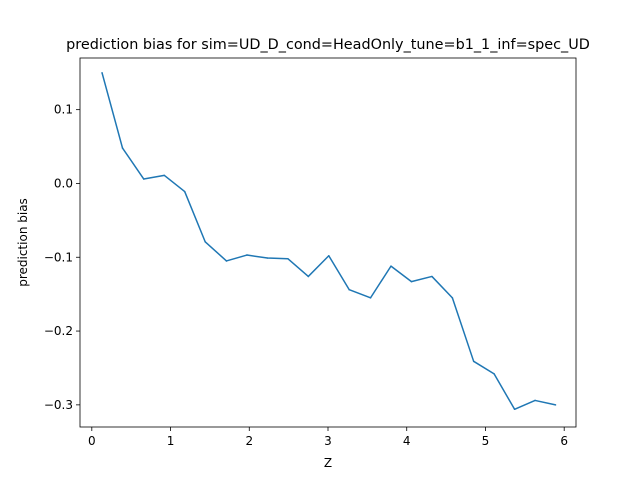  Describe the element at coordinates (328, 463) in the screenshot. I see `x-axis-label: Z` at that location.